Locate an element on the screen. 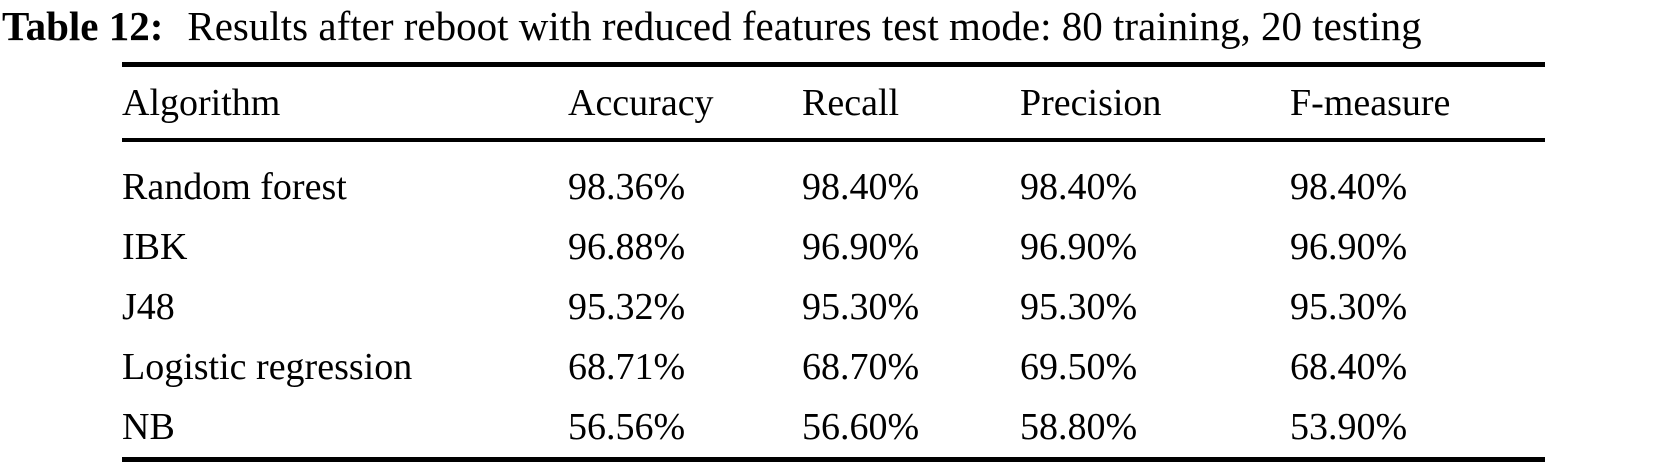 This screenshot has width=1662, height=467. cell-recall: 95.30% is located at coordinates (861, 307).